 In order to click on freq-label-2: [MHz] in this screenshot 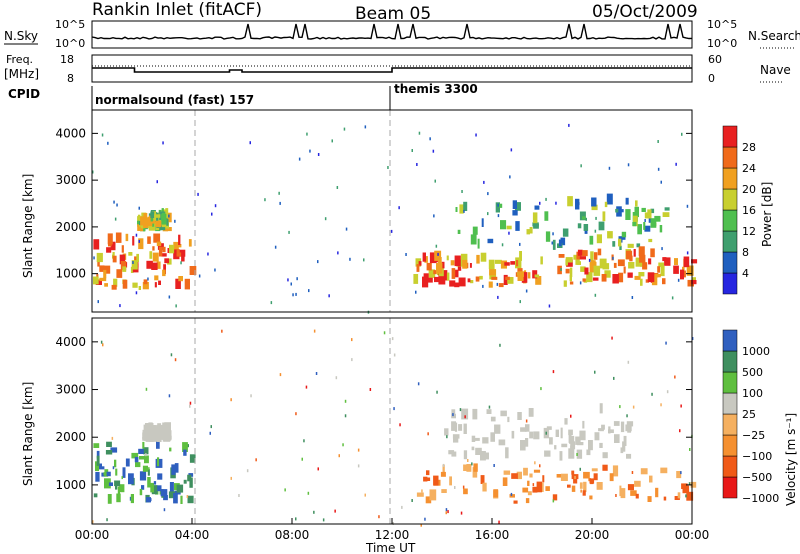, I will do `click(21, 74)`.